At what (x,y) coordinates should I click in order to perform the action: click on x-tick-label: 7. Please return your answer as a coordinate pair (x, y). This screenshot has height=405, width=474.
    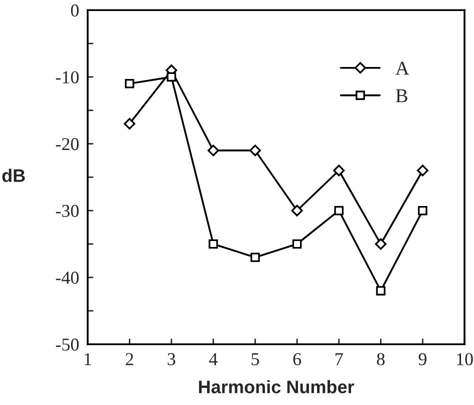
    Looking at the image, I should click on (339, 359).